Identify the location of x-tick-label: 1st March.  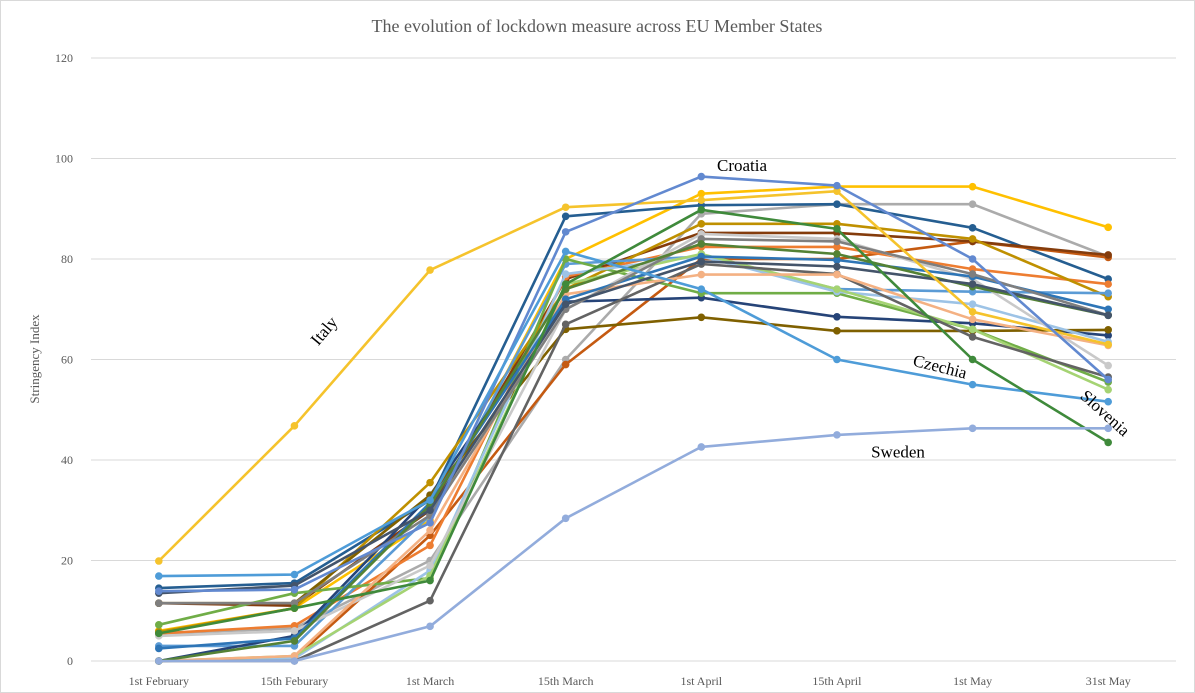
(430, 681).